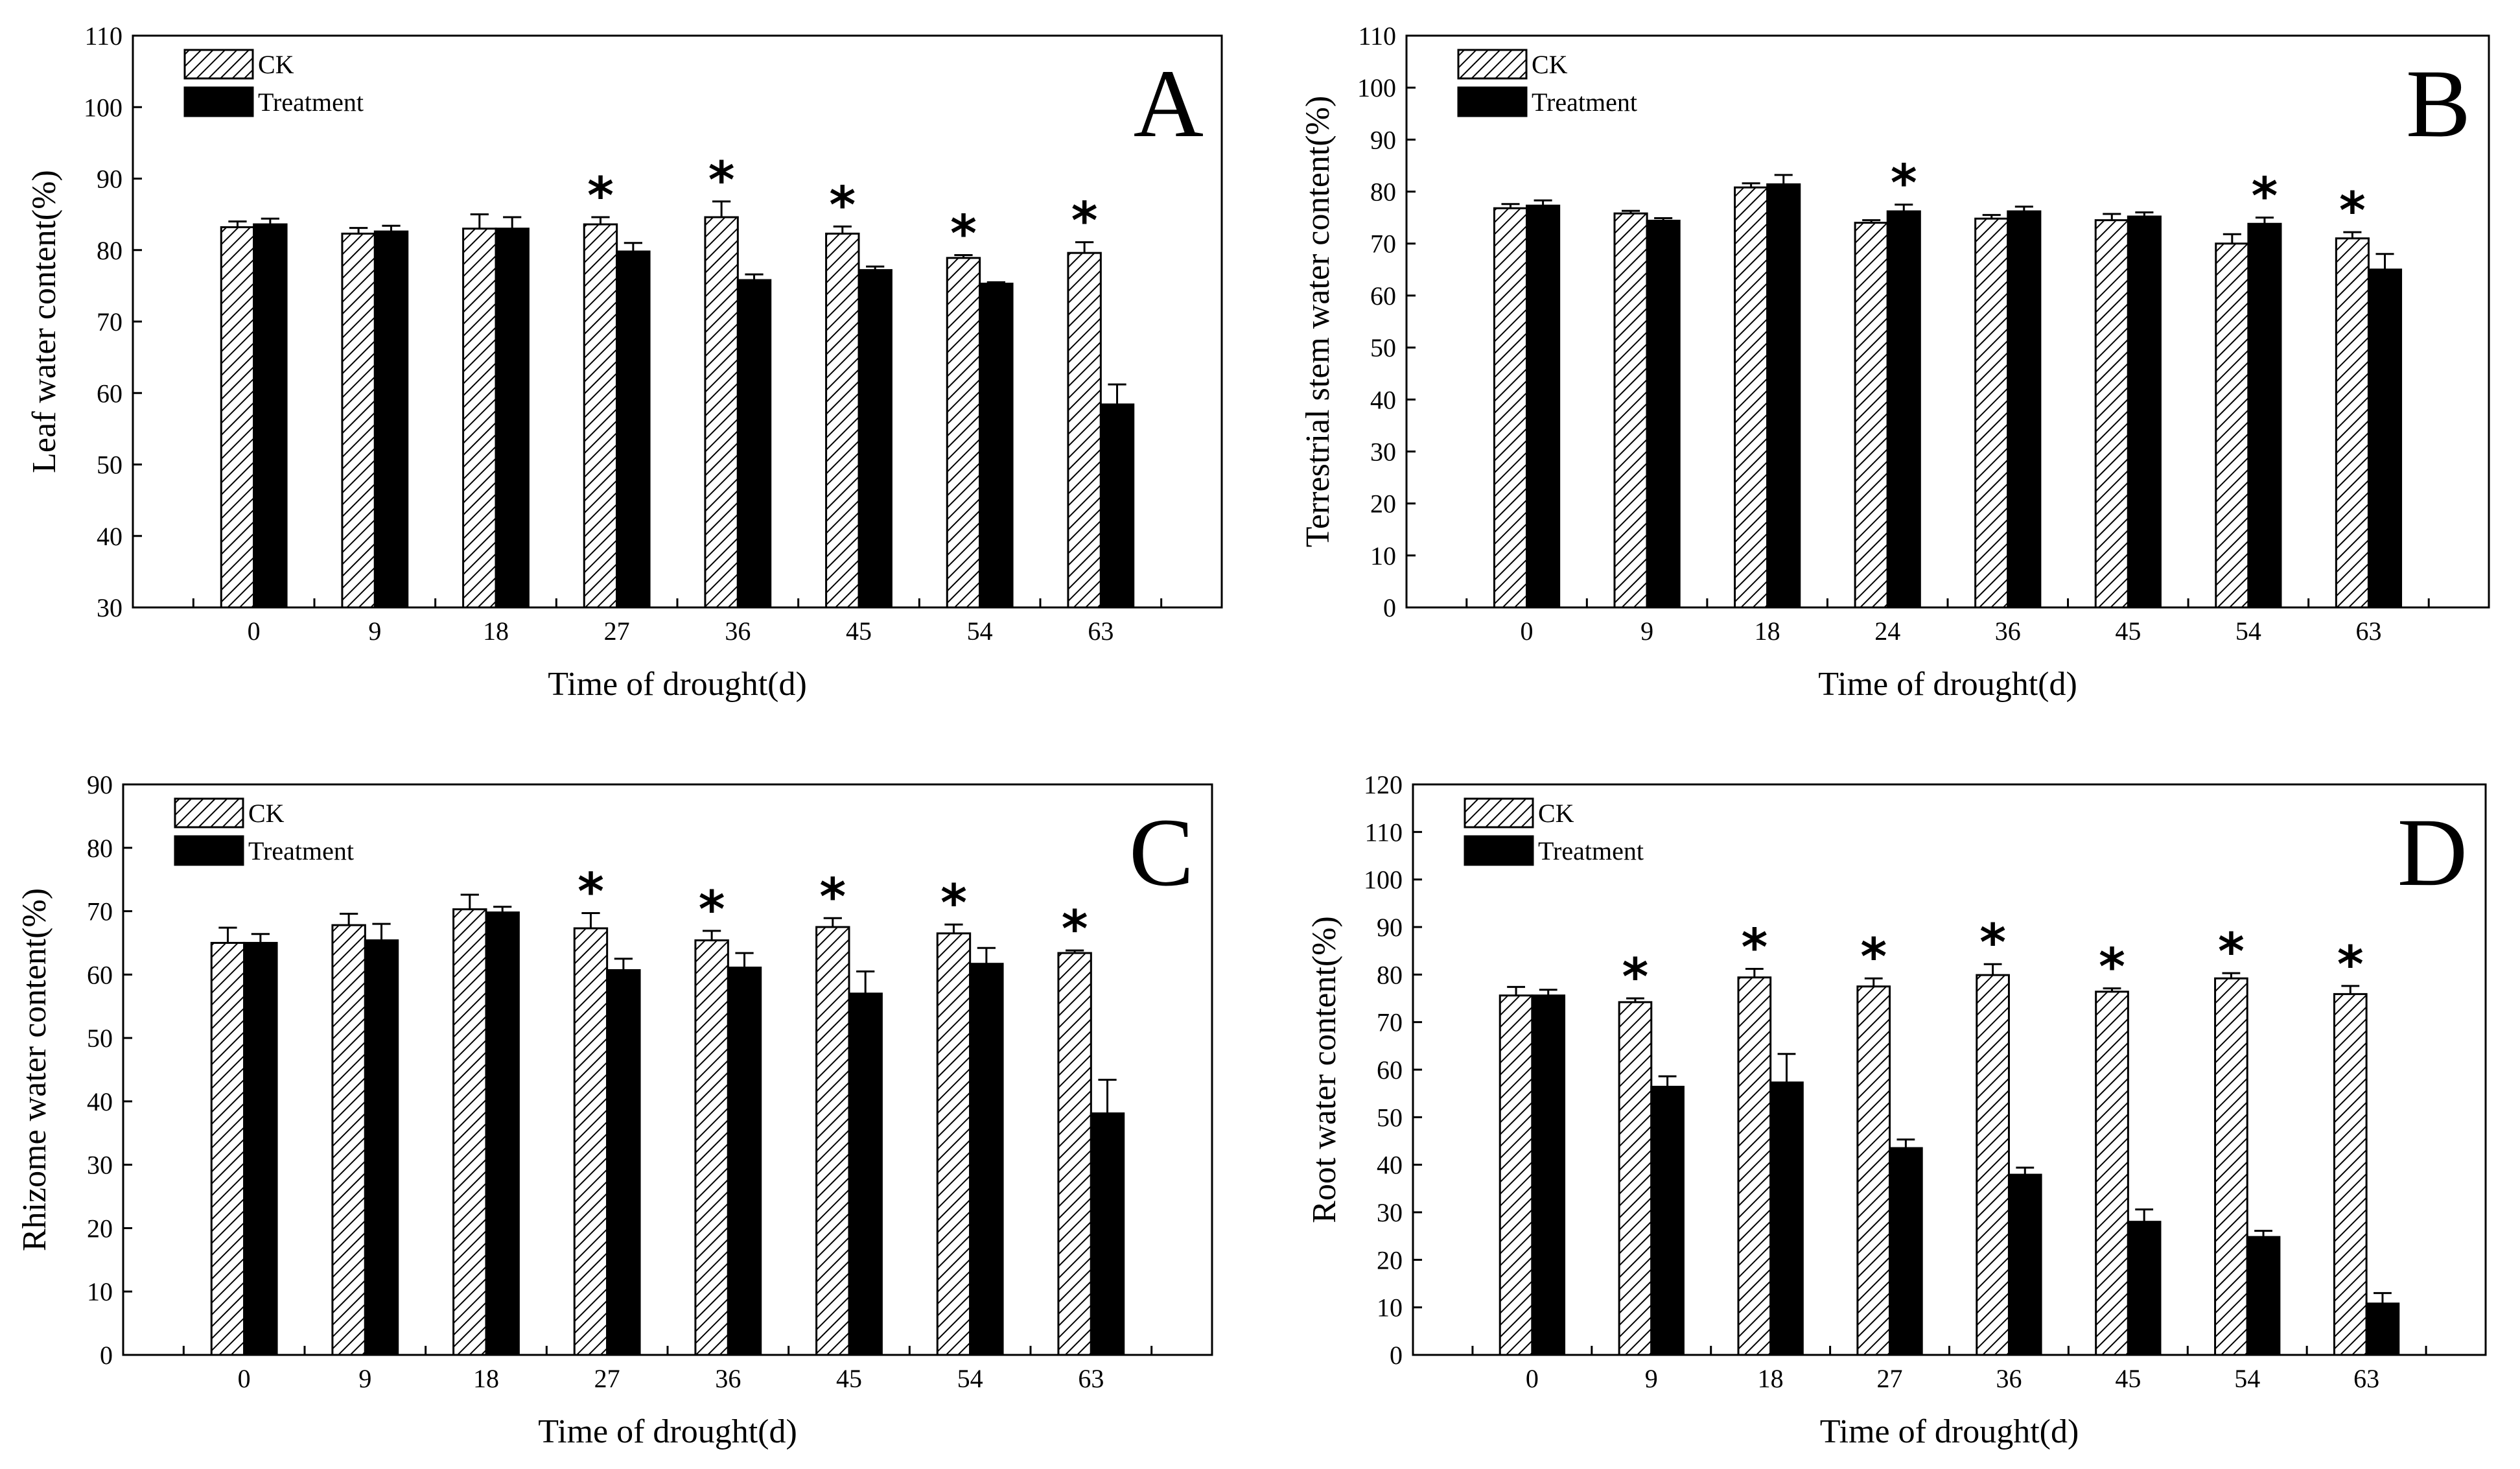 This screenshot has width=2520, height=1469. Describe the element at coordinates (100, 1165) in the screenshot. I see `y-tick-label: 30` at that location.